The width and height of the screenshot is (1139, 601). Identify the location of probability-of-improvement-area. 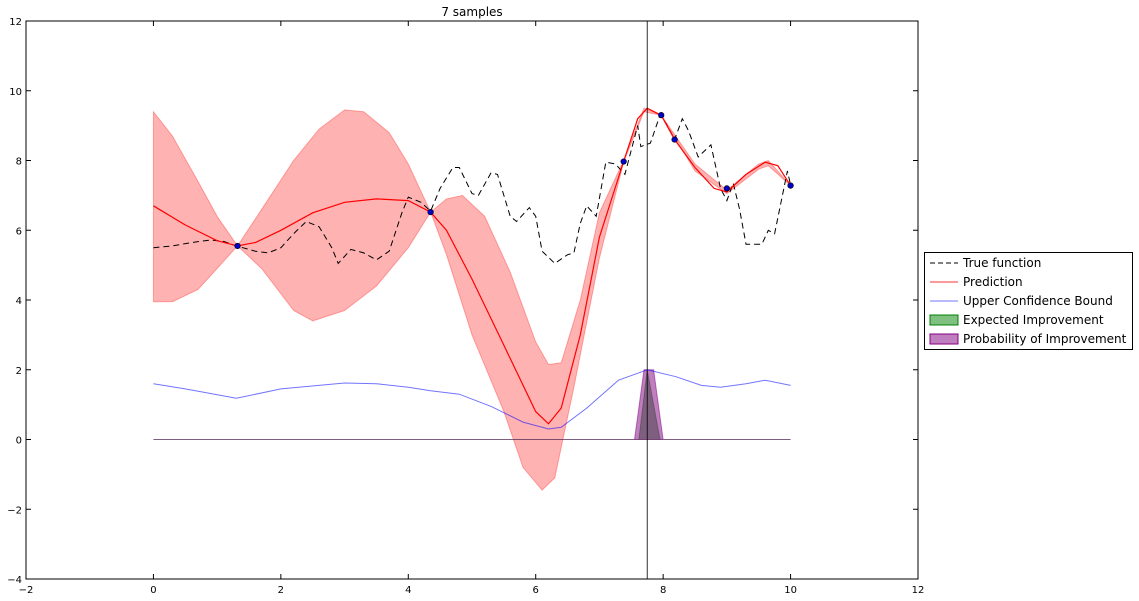
(472, 404).